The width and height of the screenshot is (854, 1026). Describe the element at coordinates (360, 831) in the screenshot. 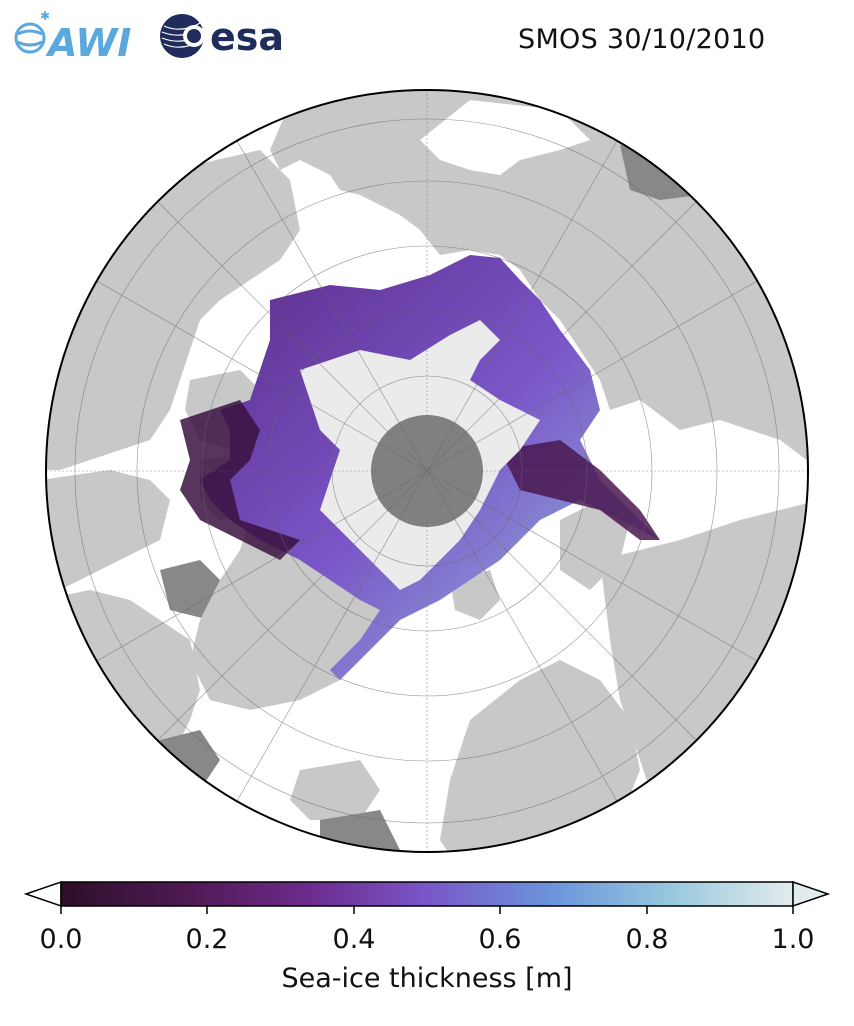

I see `land-uk-dark` at that location.